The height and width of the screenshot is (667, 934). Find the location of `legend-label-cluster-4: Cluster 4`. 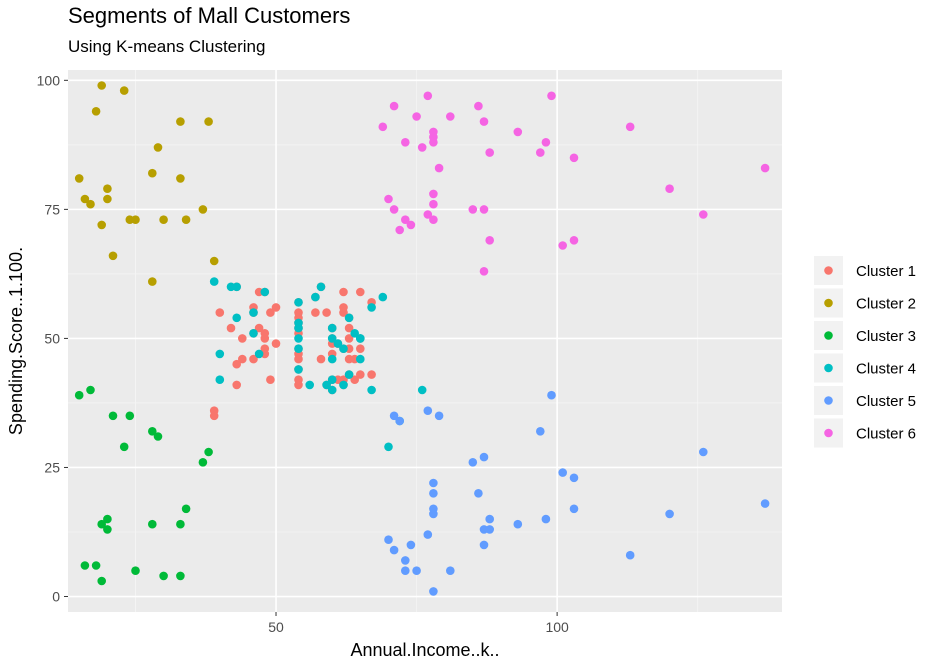

legend-label-cluster-4: Cluster 4 is located at coordinates (886, 369).